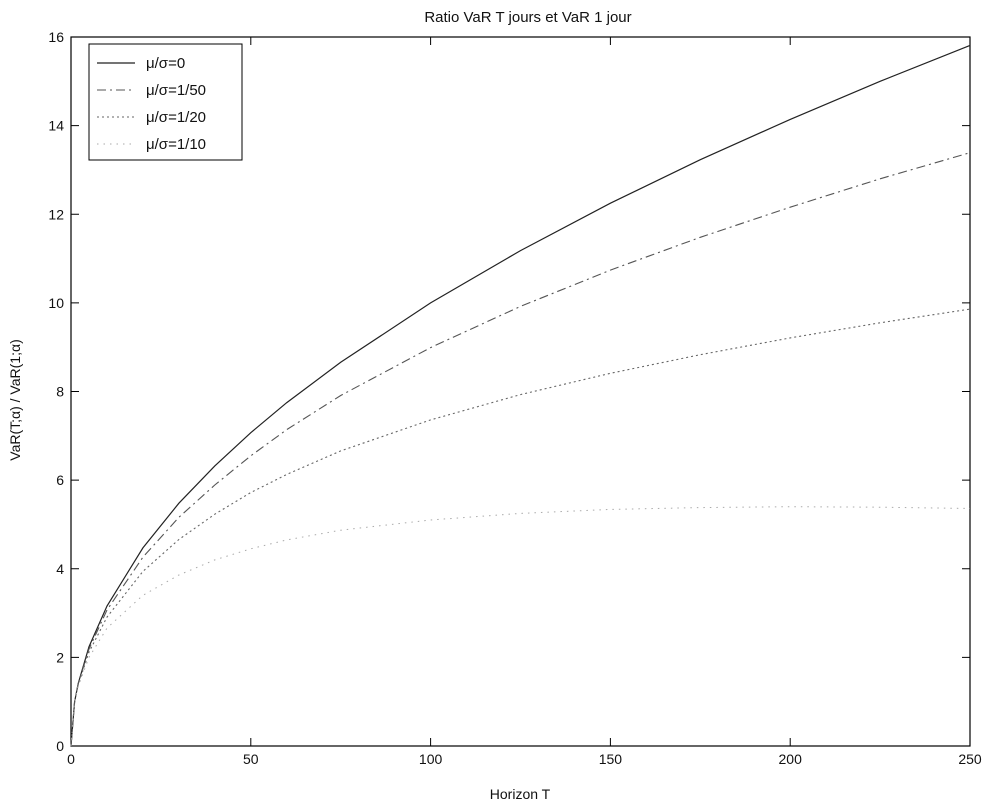  Describe the element at coordinates (56, 303) in the screenshot. I see `y-tick-label: 10` at that location.